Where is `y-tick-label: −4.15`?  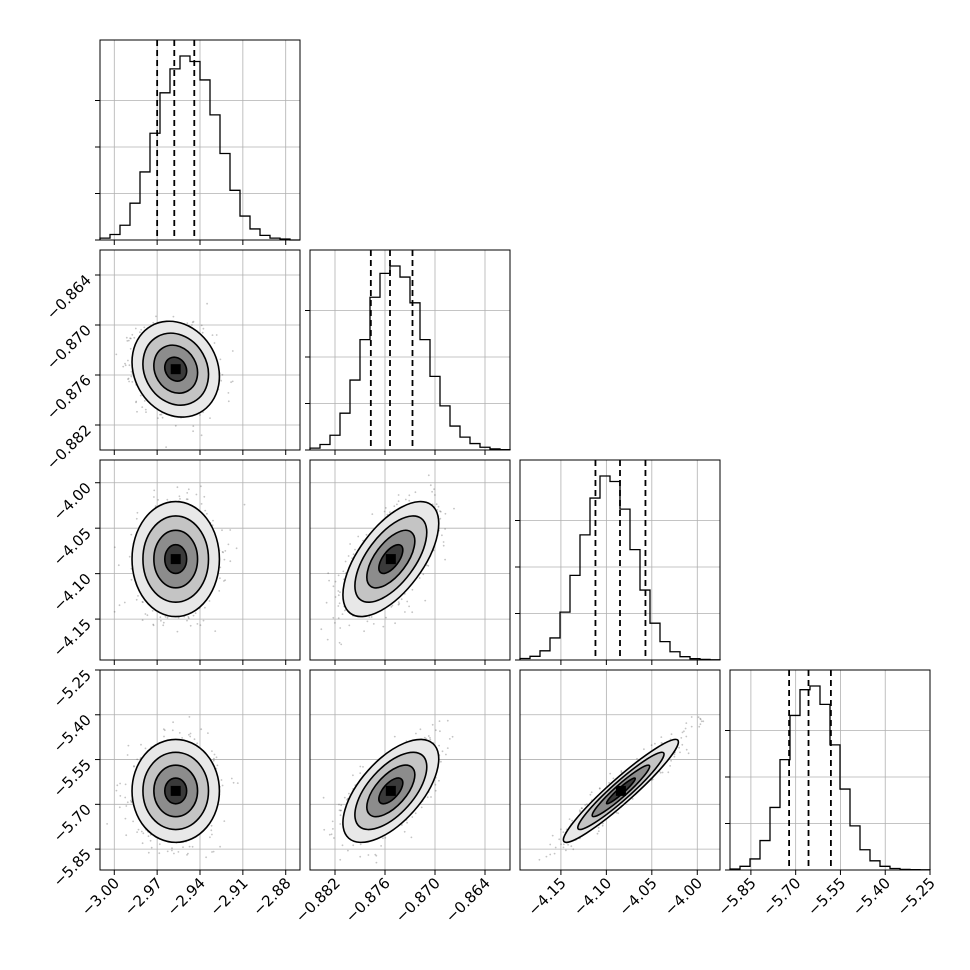 y-tick-label: −4.15 is located at coordinates (72, 637).